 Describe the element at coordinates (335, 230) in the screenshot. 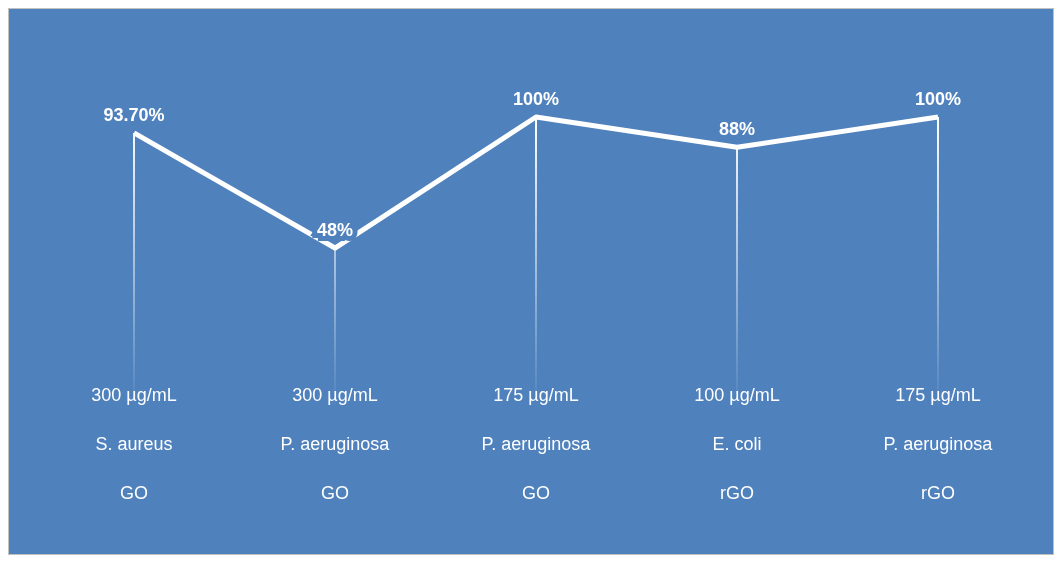

I see `data-label: 48%` at that location.